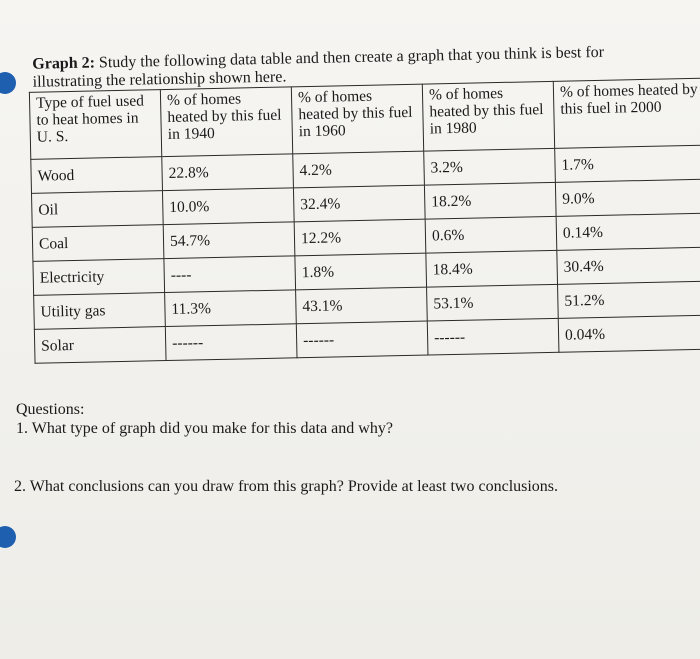 This screenshot has width=700, height=659. I want to click on cell-fuel: Solar, so click(100, 345).